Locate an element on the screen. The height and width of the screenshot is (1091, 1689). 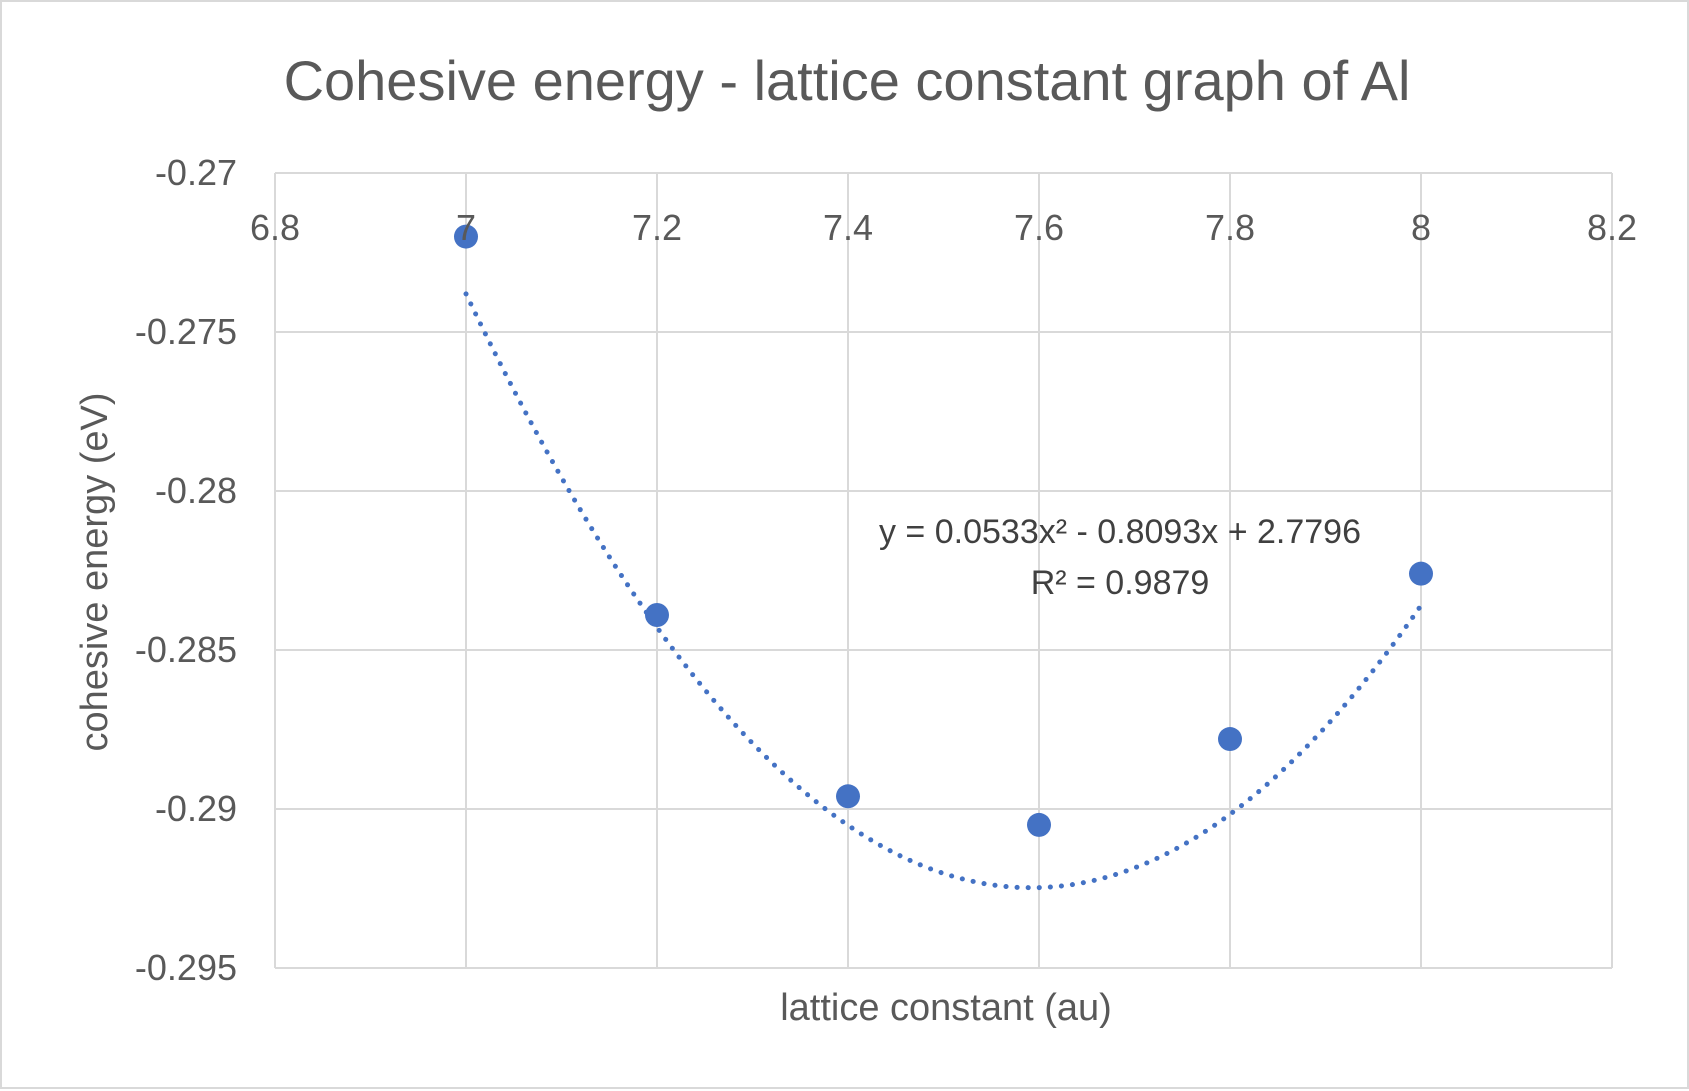
y-axis-title: cohesive energy (eV) is located at coordinates (95, 571).